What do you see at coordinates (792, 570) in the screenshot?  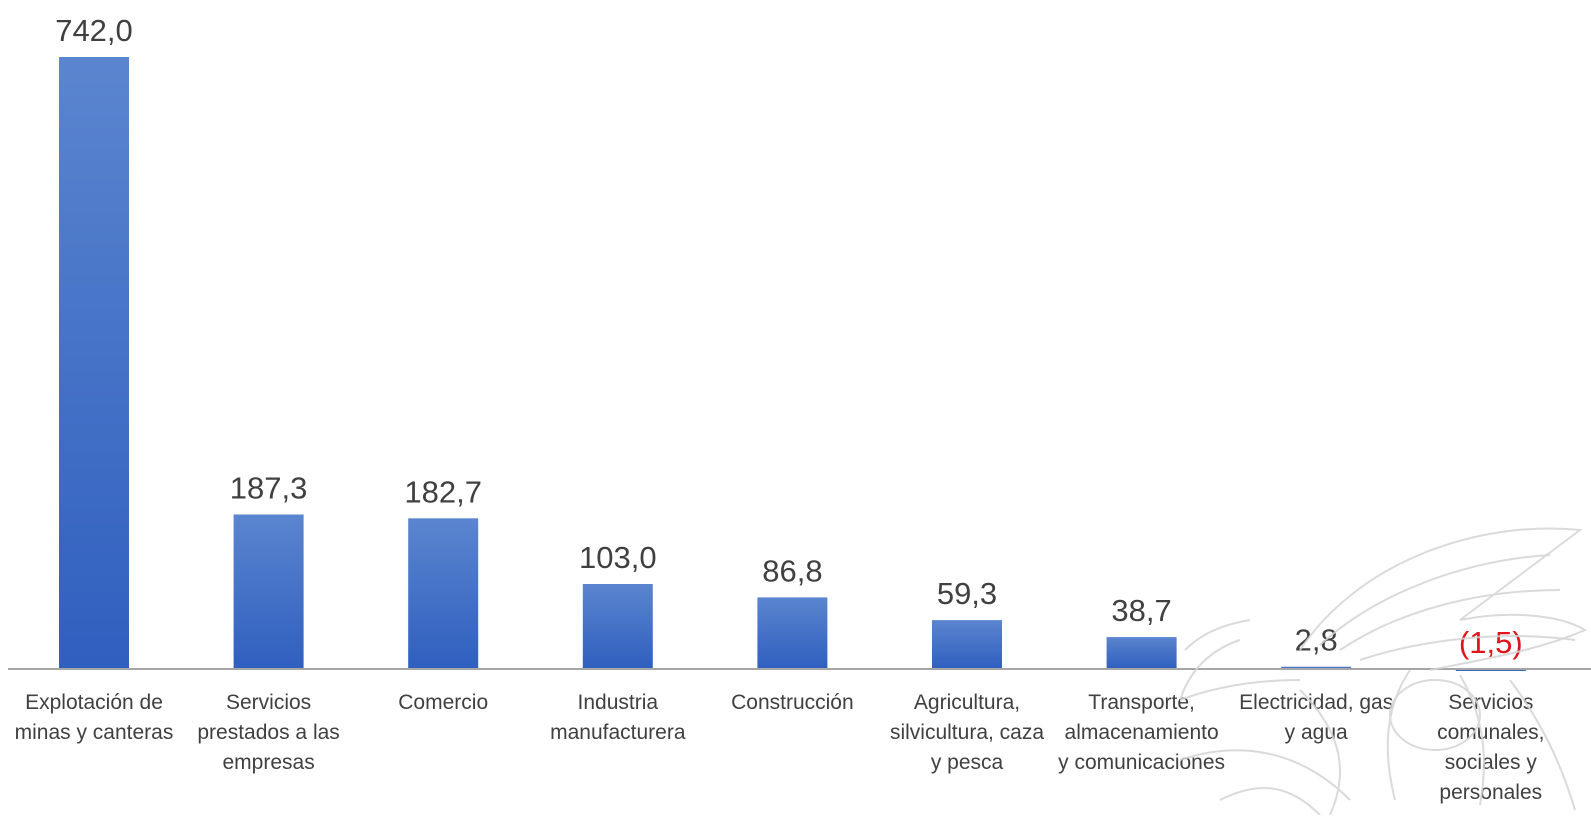 I see `data-label-5: 86,8` at bounding box center [792, 570].